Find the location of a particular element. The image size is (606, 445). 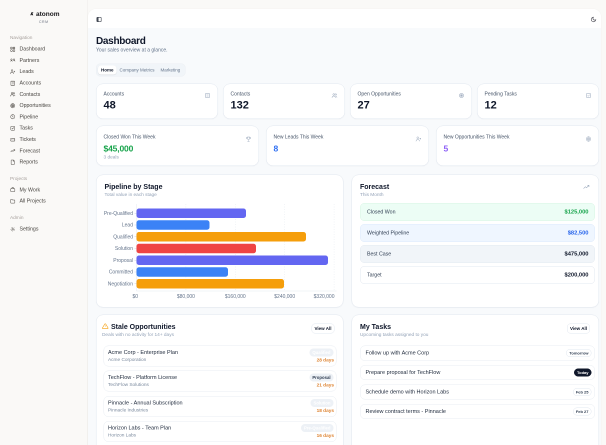

svg-text: Proposal is located at coordinates (123, 261).